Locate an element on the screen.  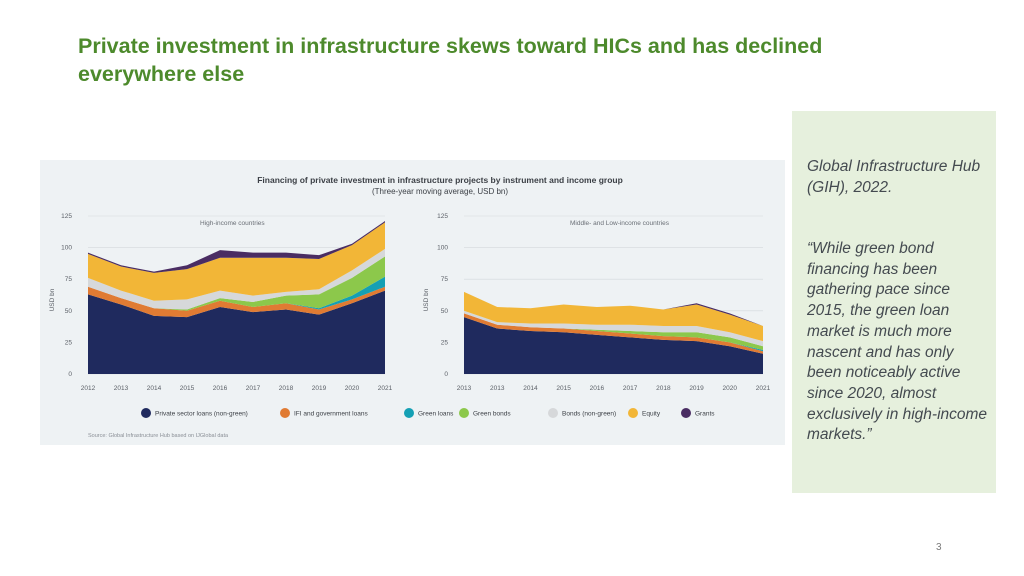
legend-swatch-private-sector-loans-non-green is located at coordinates (146, 413).